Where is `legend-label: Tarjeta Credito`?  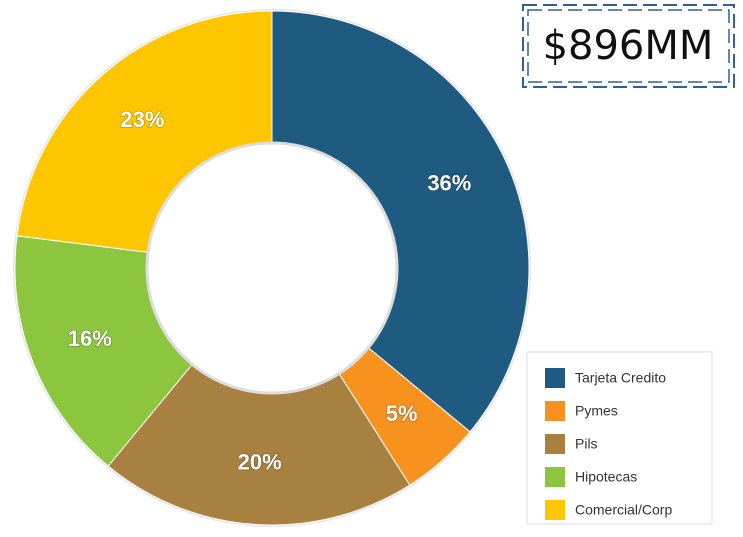 legend-label: Tarjeta Credito is located at coordinates (620, 378).